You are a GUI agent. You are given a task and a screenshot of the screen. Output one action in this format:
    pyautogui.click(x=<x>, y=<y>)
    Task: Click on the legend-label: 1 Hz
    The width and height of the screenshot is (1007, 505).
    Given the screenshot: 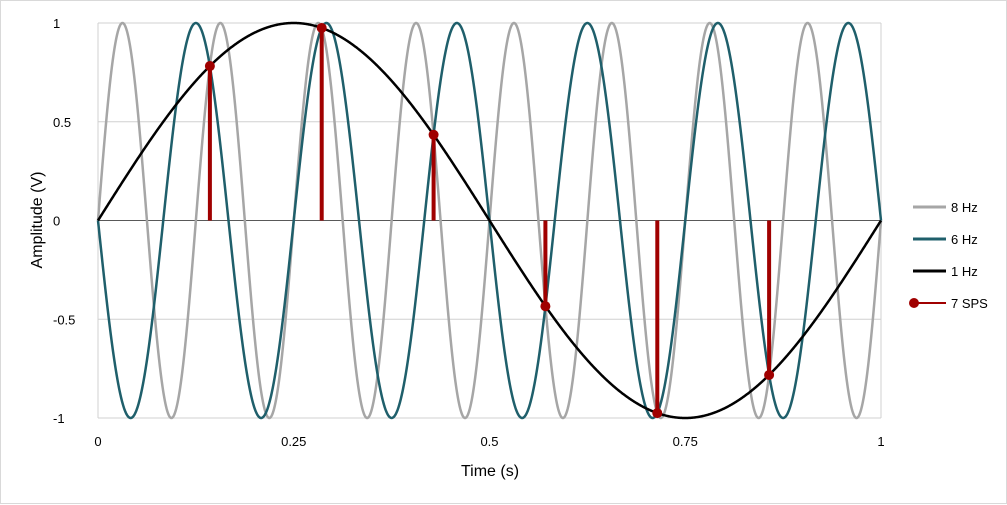 What is the action you would take?
    pyautogui.click(x=964, y=271)
    